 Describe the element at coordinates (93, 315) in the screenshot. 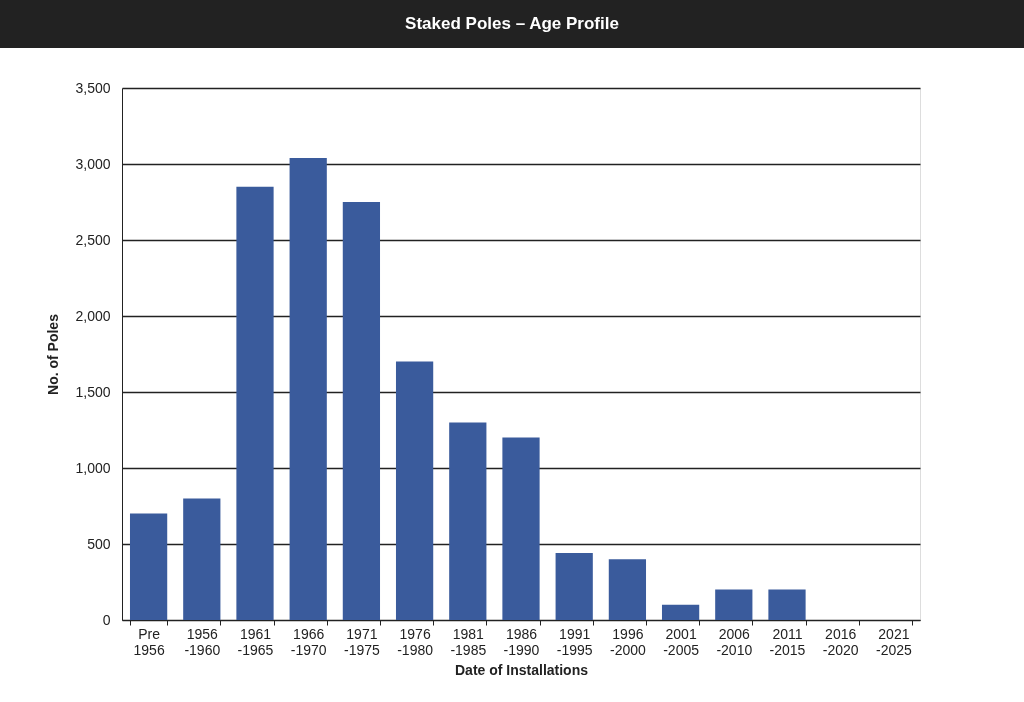

I see `y-tick-label: 2,000` at that location.